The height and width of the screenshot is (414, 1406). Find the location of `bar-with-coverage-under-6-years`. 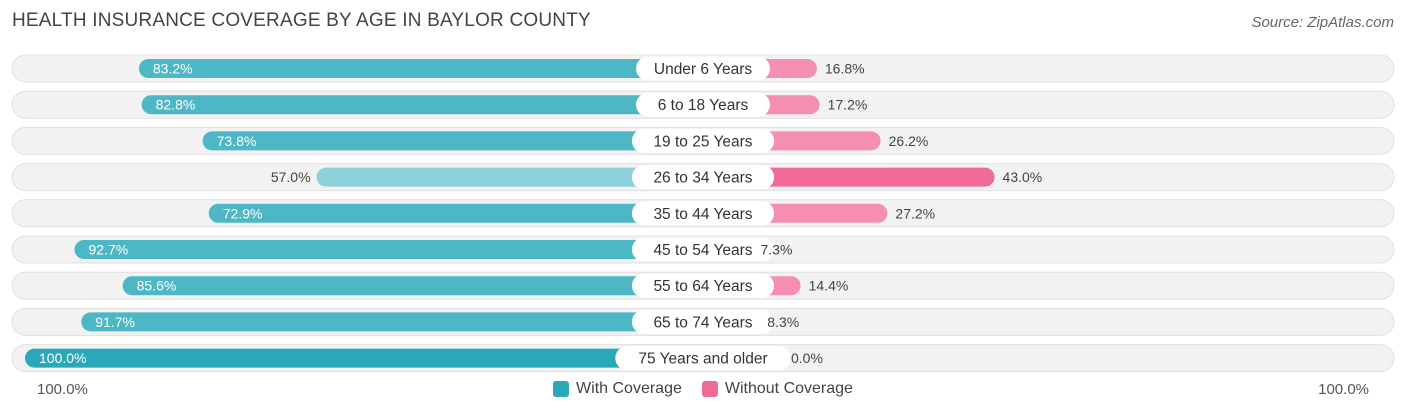

bar-with-coverage-under-6-years is located at coordinates (421, 68).